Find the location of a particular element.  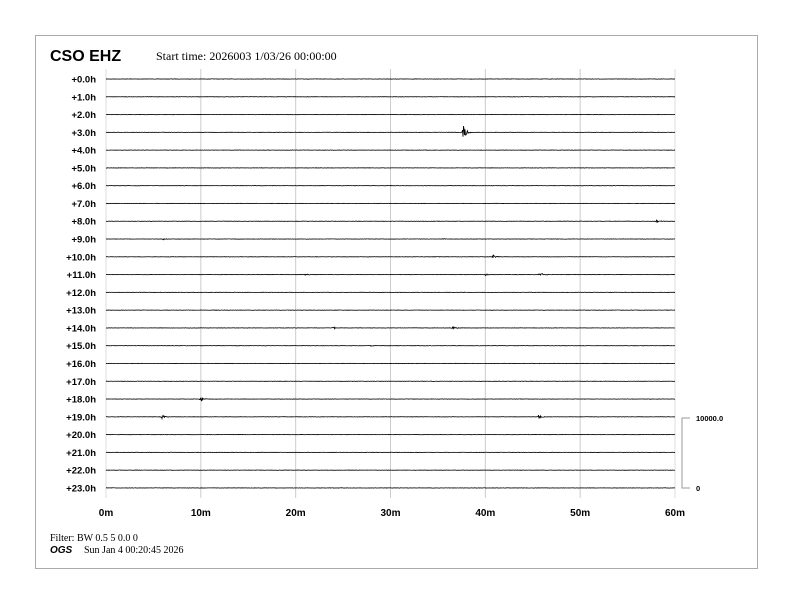

scale-min-label: 0 is located at coordinates (698, 488).